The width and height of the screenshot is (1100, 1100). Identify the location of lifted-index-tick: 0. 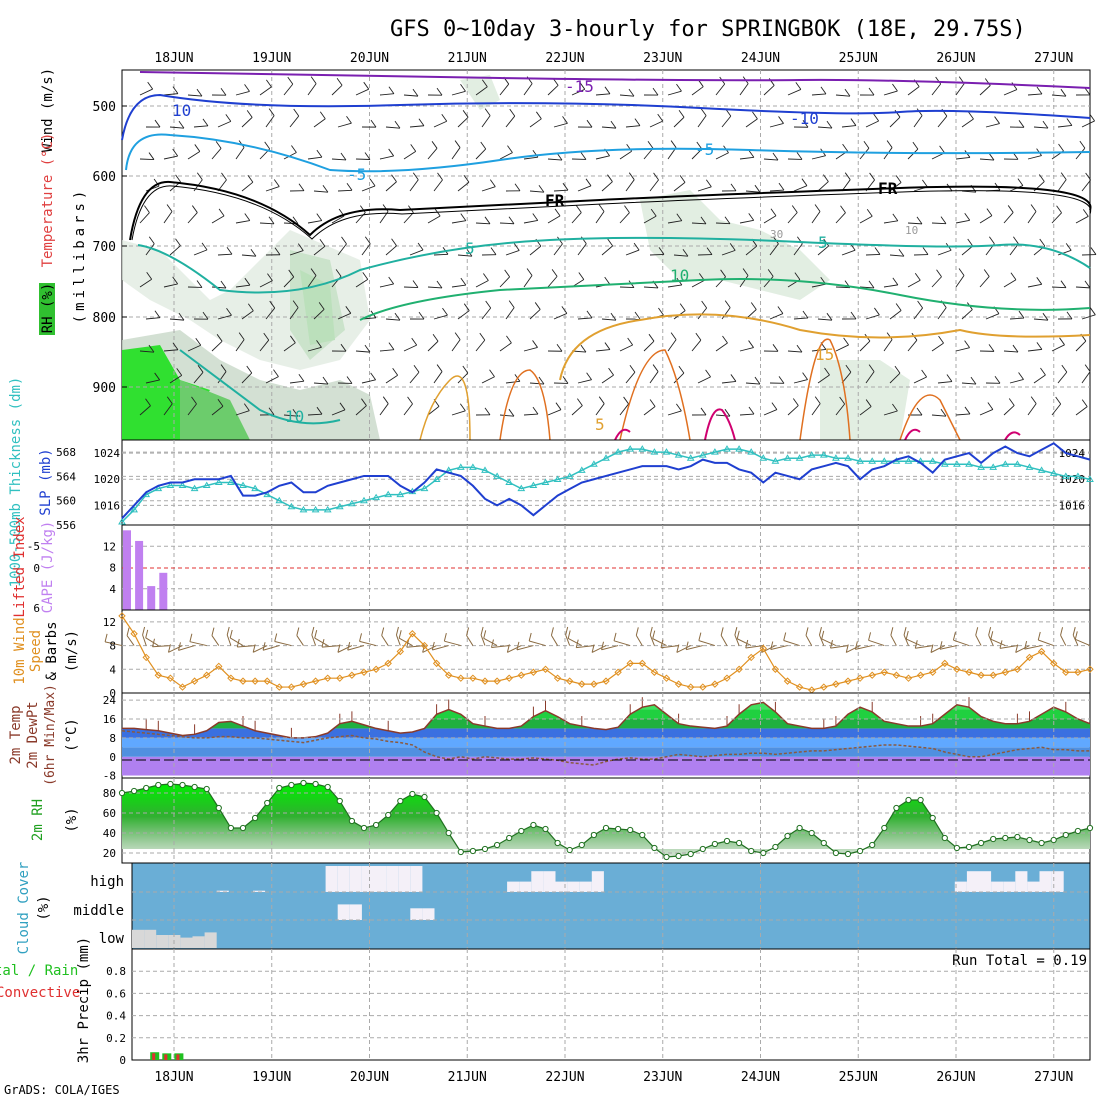
(36, 568).